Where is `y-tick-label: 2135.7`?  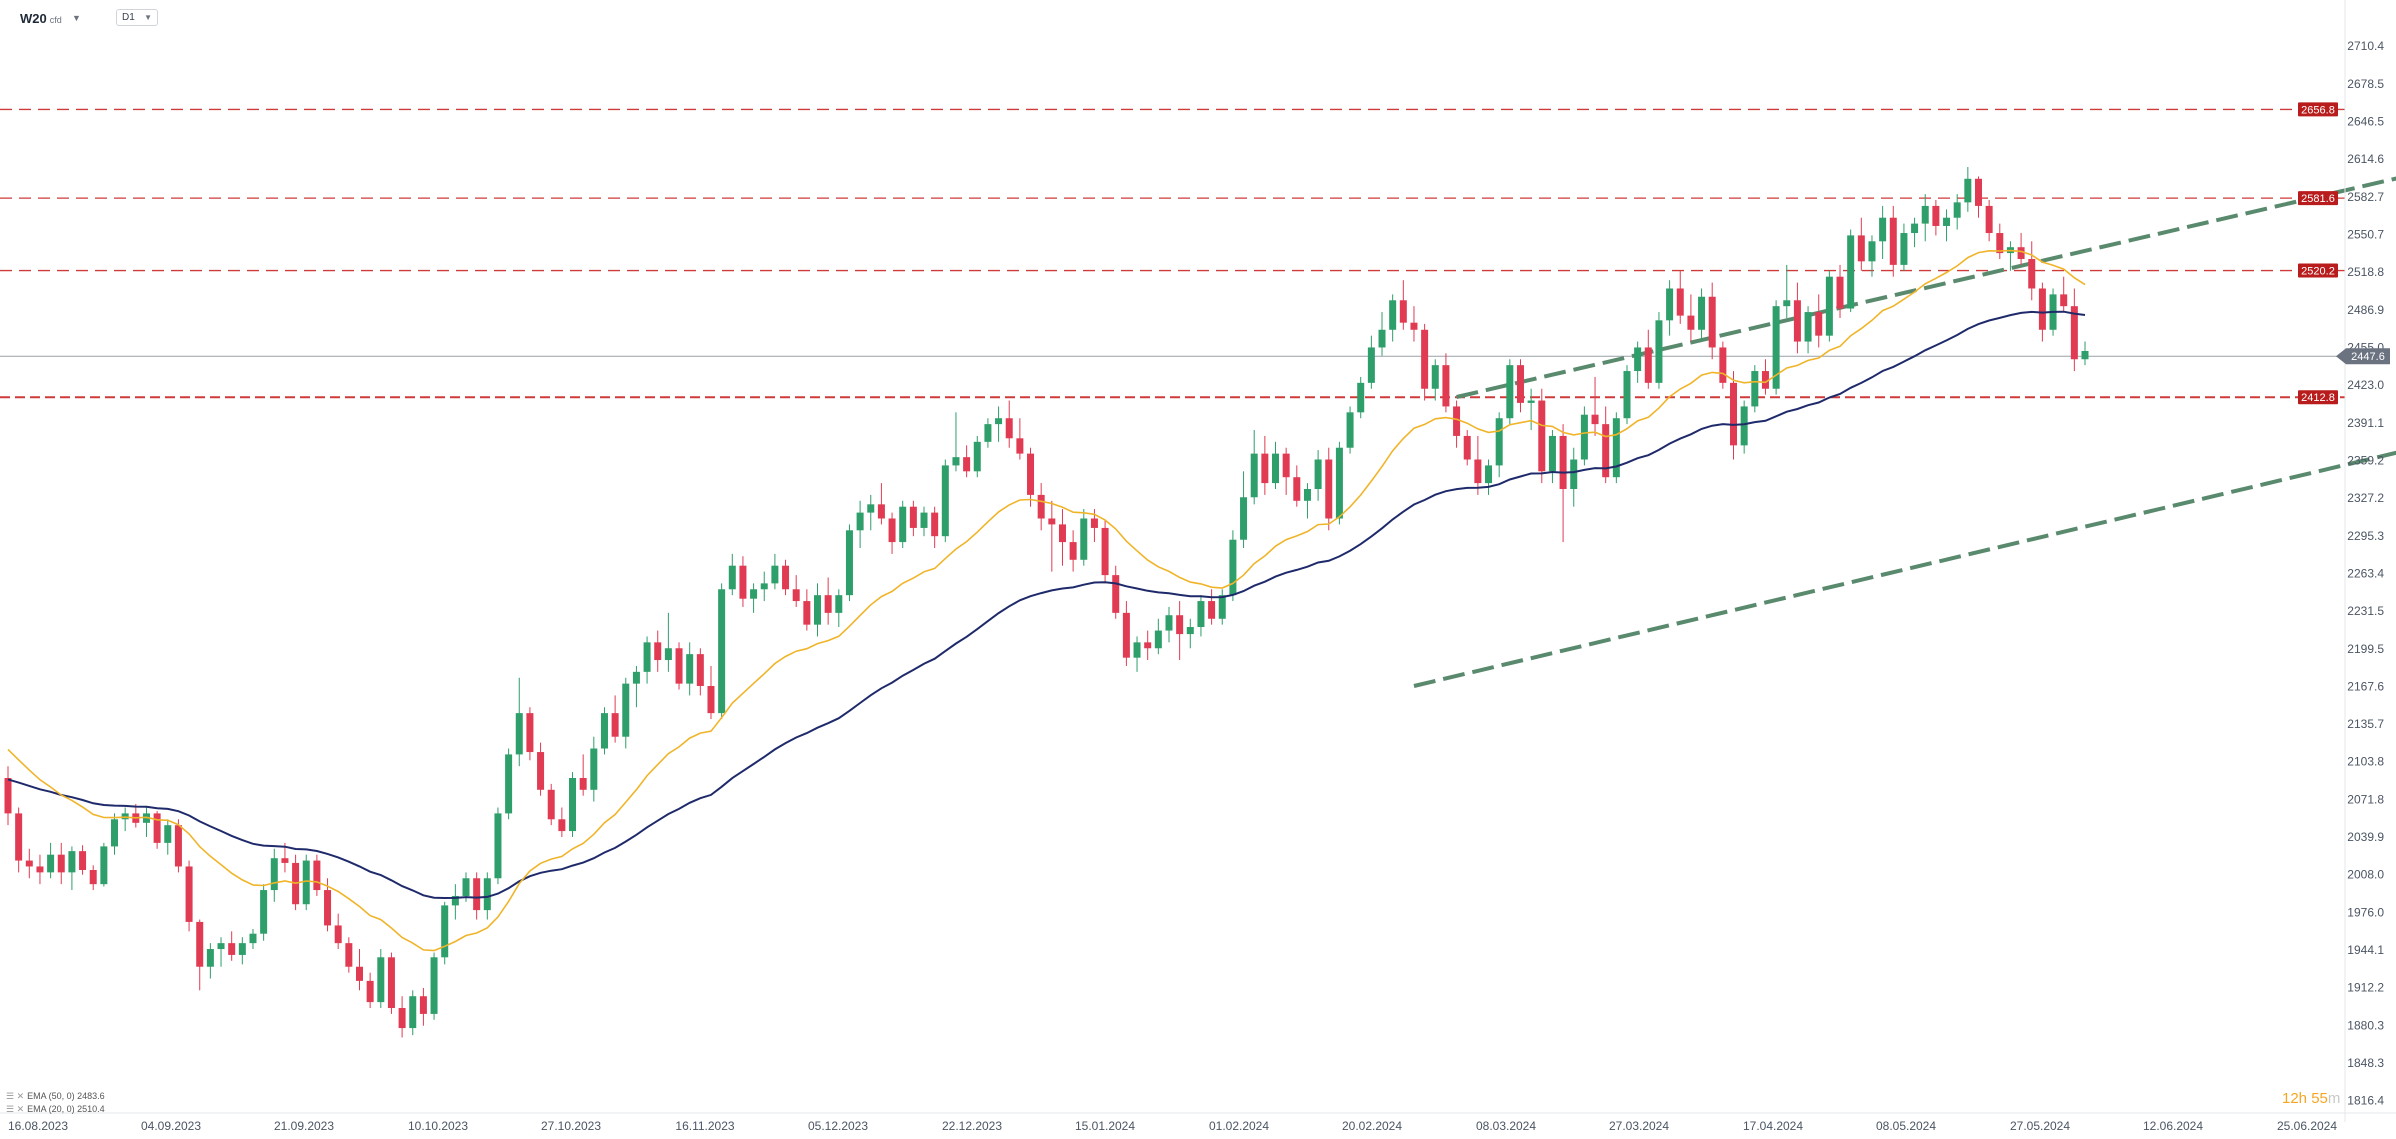 y-tick-label: 2135.7 is located at coordinates (2365, 724).